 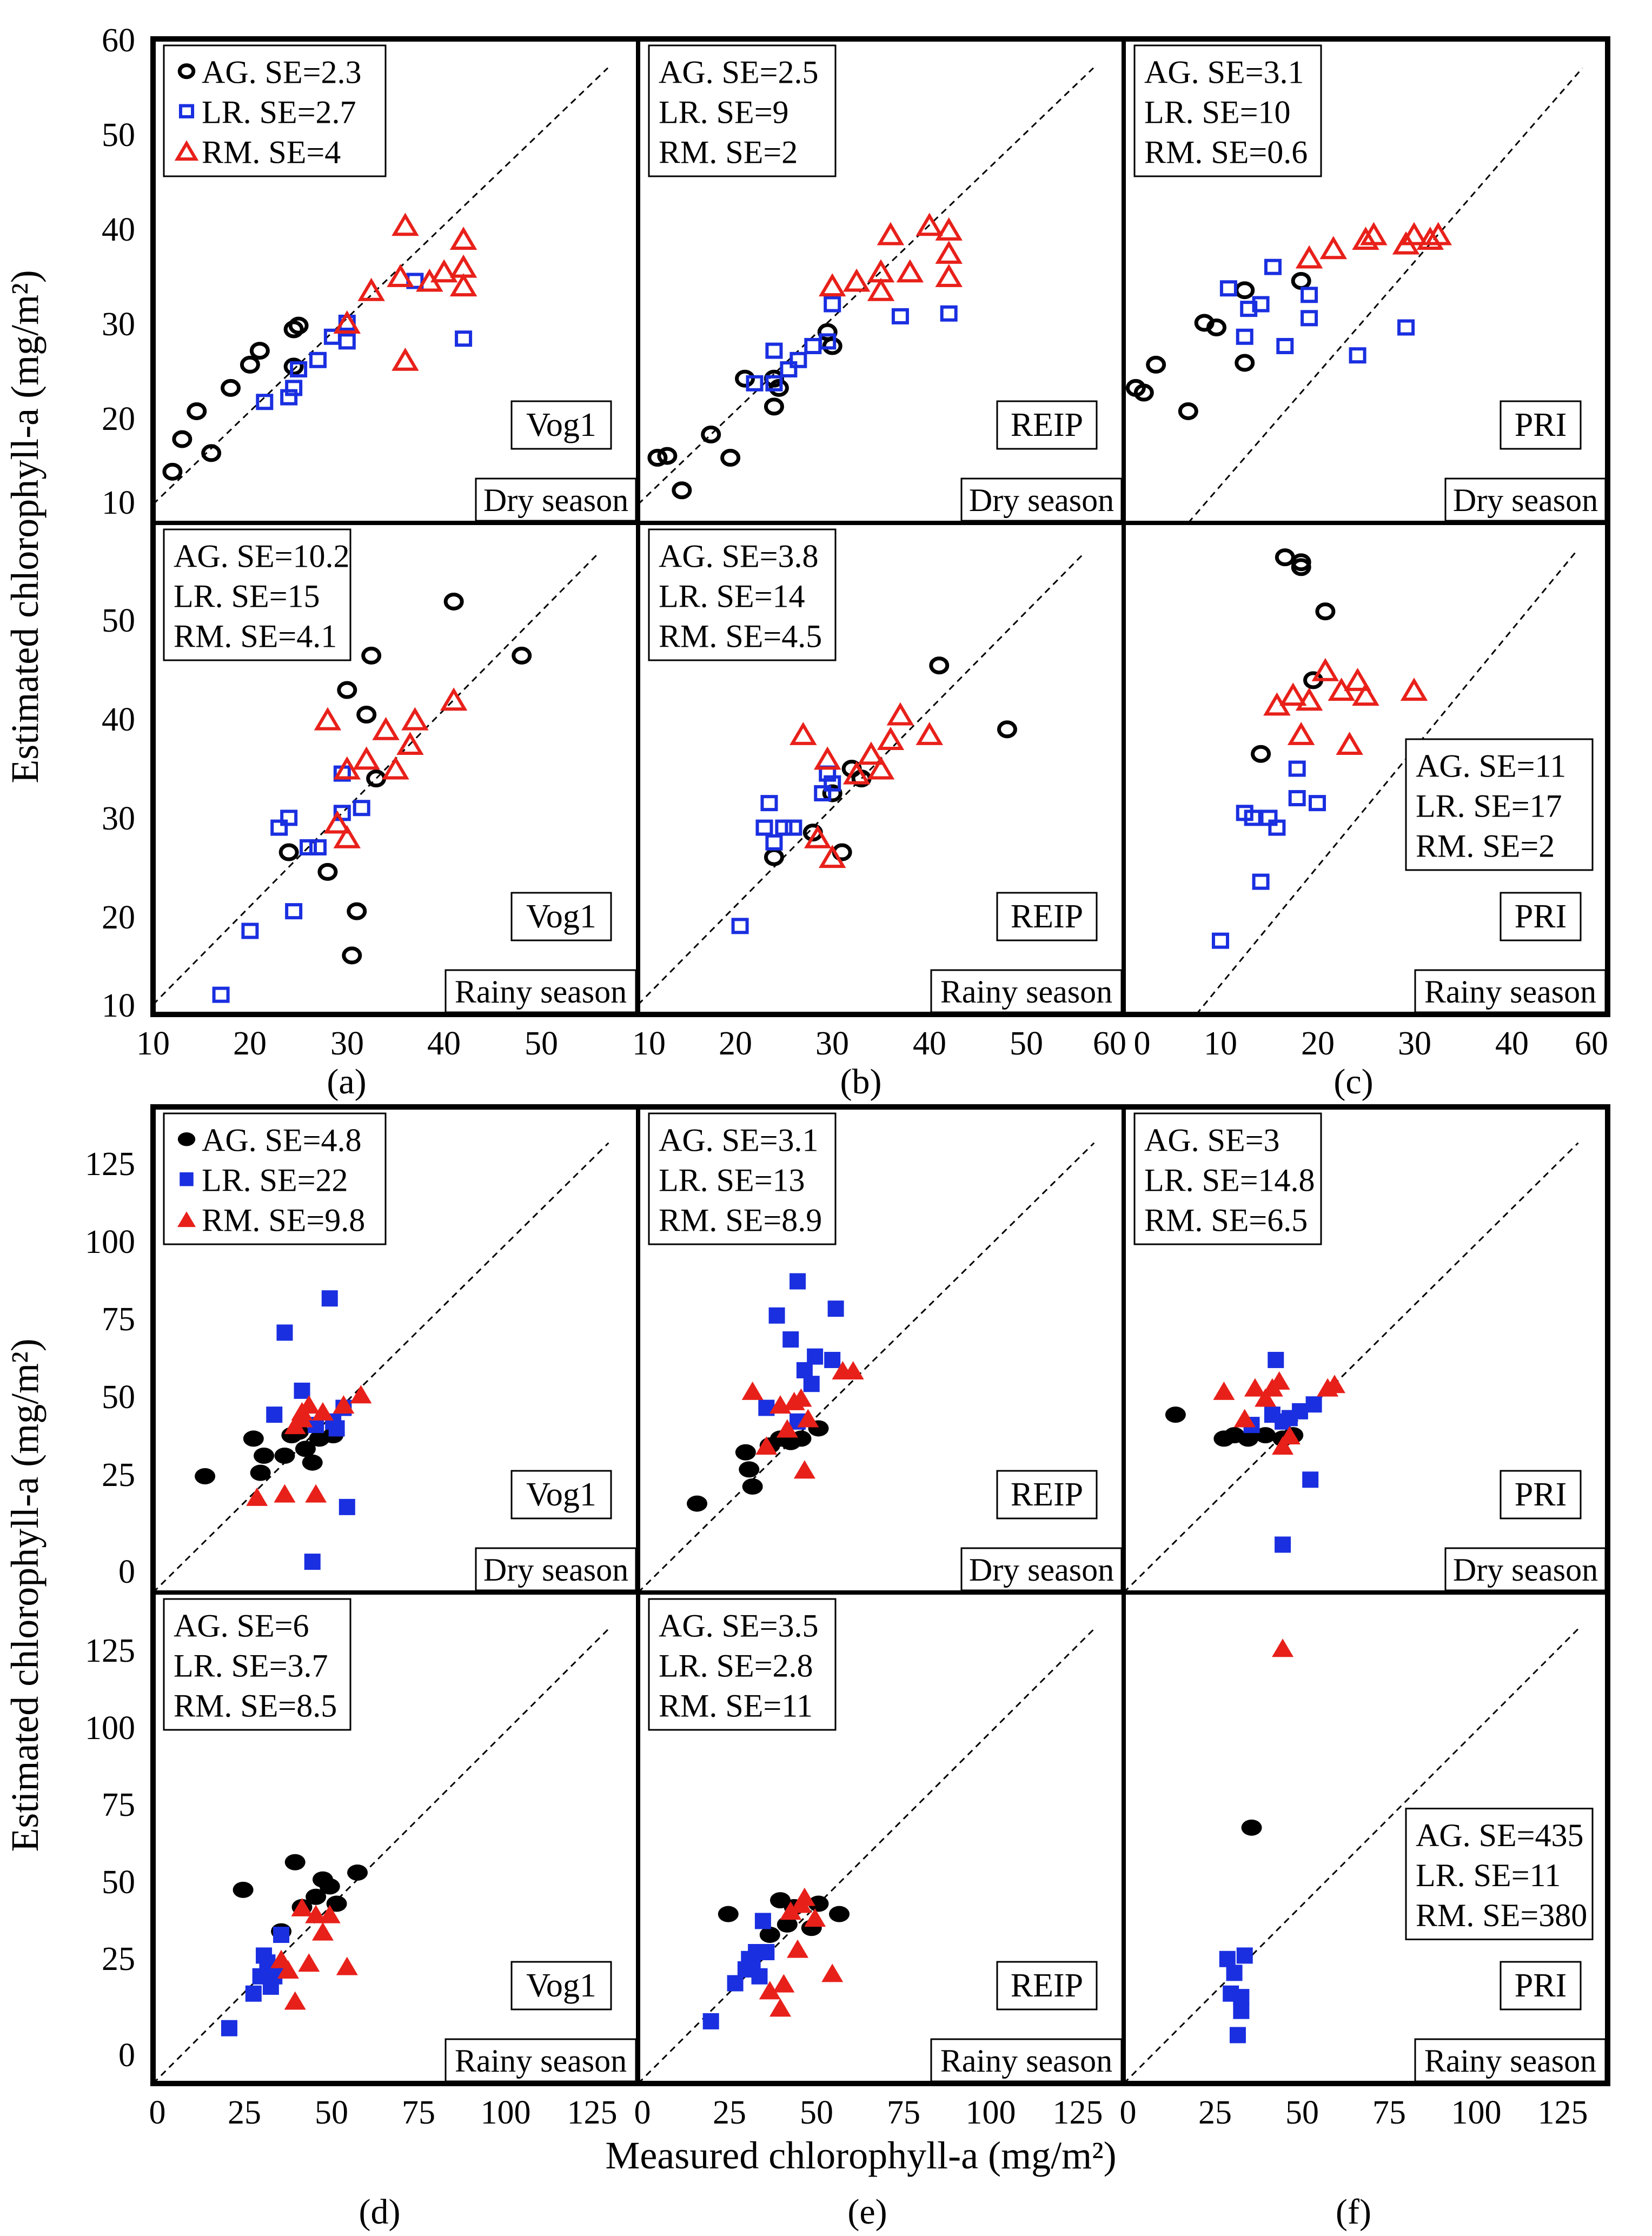 I want to click on season-label-box, so click(x=1041, y=500).